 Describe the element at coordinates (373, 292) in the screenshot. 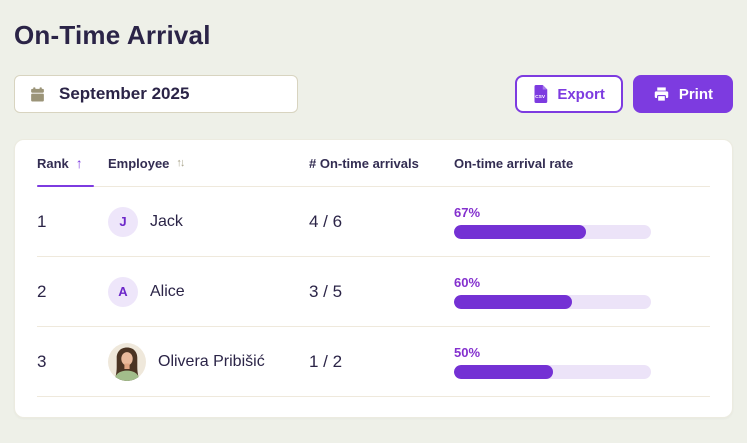

I see `table-row: 2 A Alice 3 / 5 60%` at that location.